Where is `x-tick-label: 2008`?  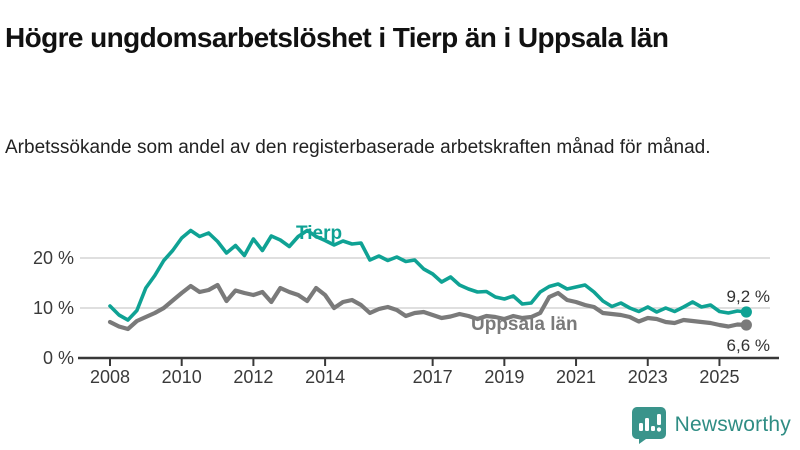 x-tick-label: 2008 is located at coordinates (110, 377).